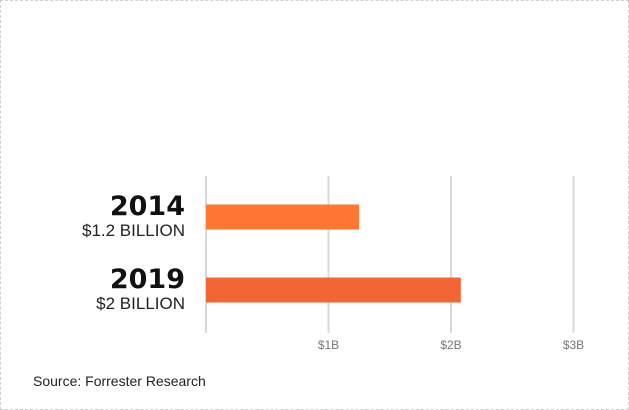 The width and height of the screenshot is (629, 410). What do you see at coordinates (140, 303) in the screenshot?
I see `category-sublabel: $2 BILLION` at bounding box center [140, 303].